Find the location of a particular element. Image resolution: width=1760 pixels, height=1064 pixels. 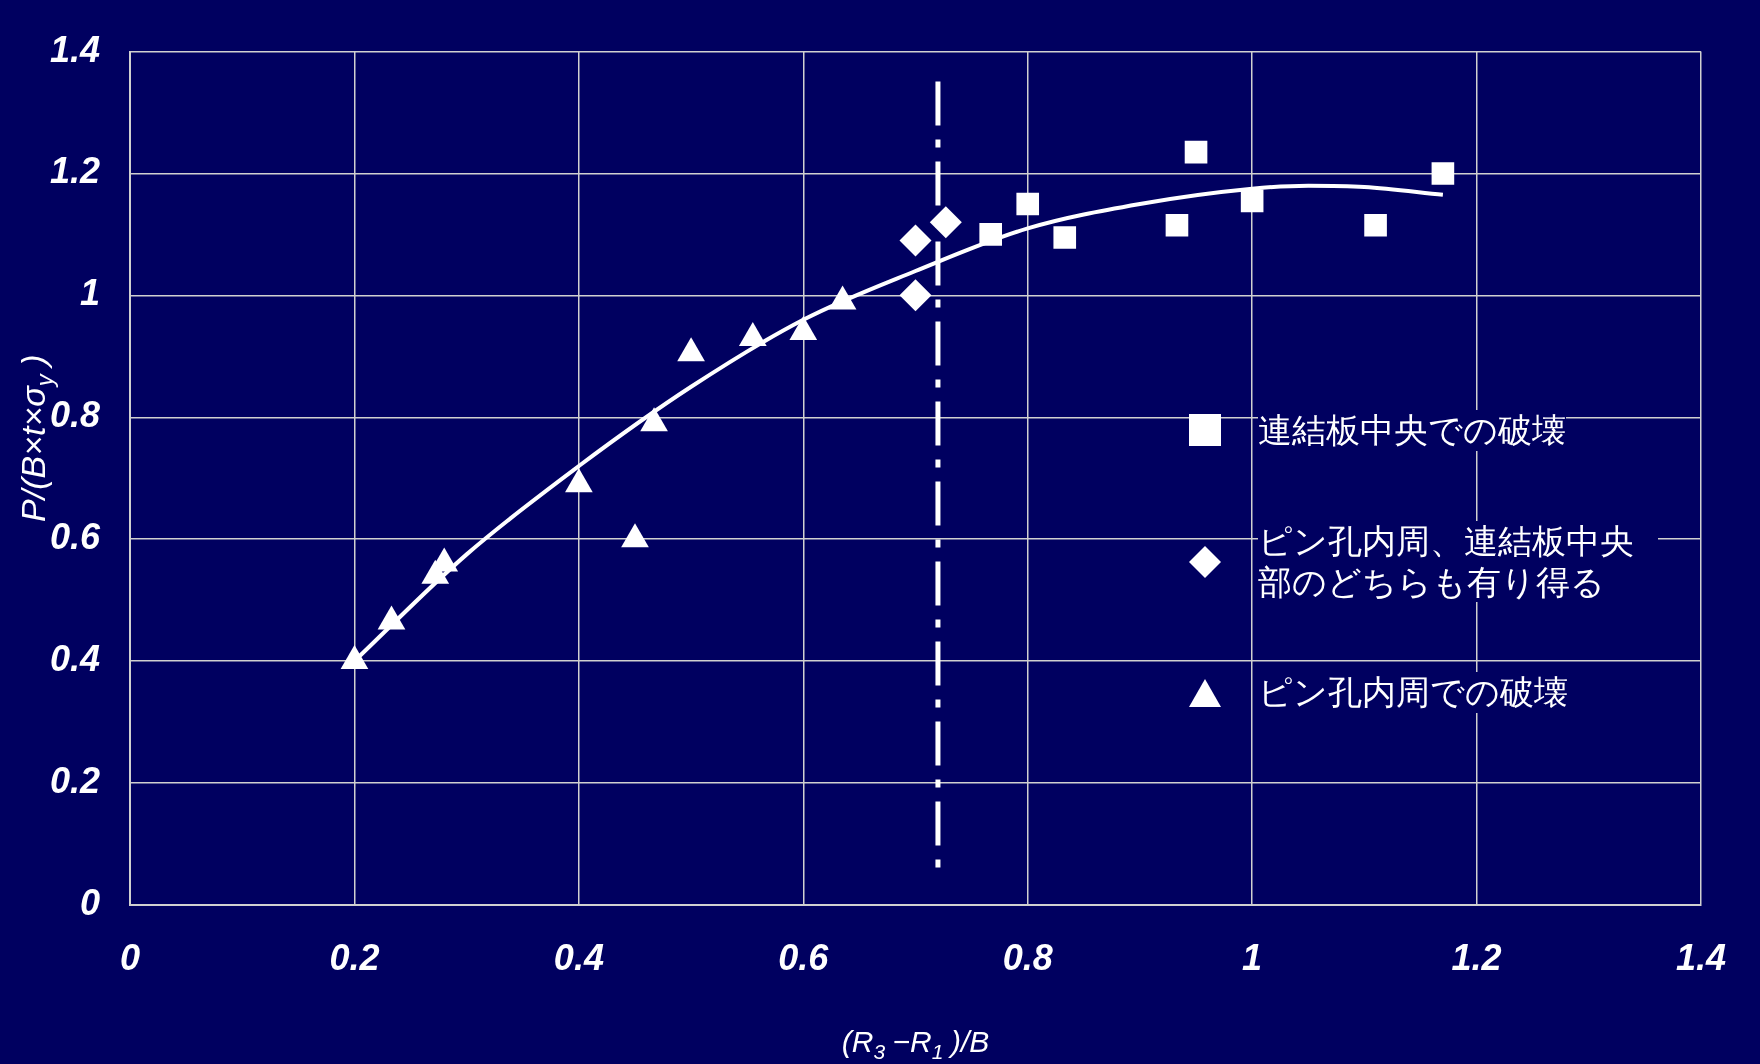

y-tick-label: 0.6 is located at coordinates (76, 537).